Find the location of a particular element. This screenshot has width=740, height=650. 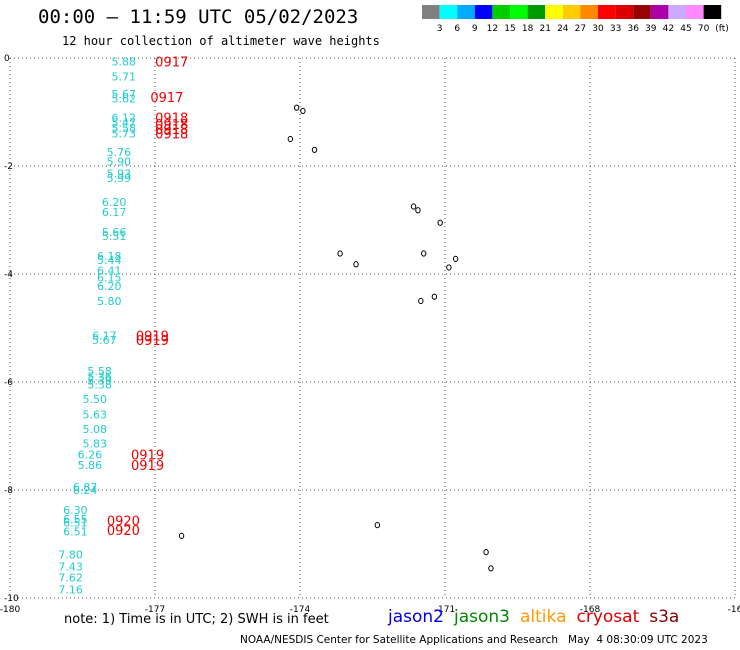

legend-label: 9 is located at coordinates (475, 29).